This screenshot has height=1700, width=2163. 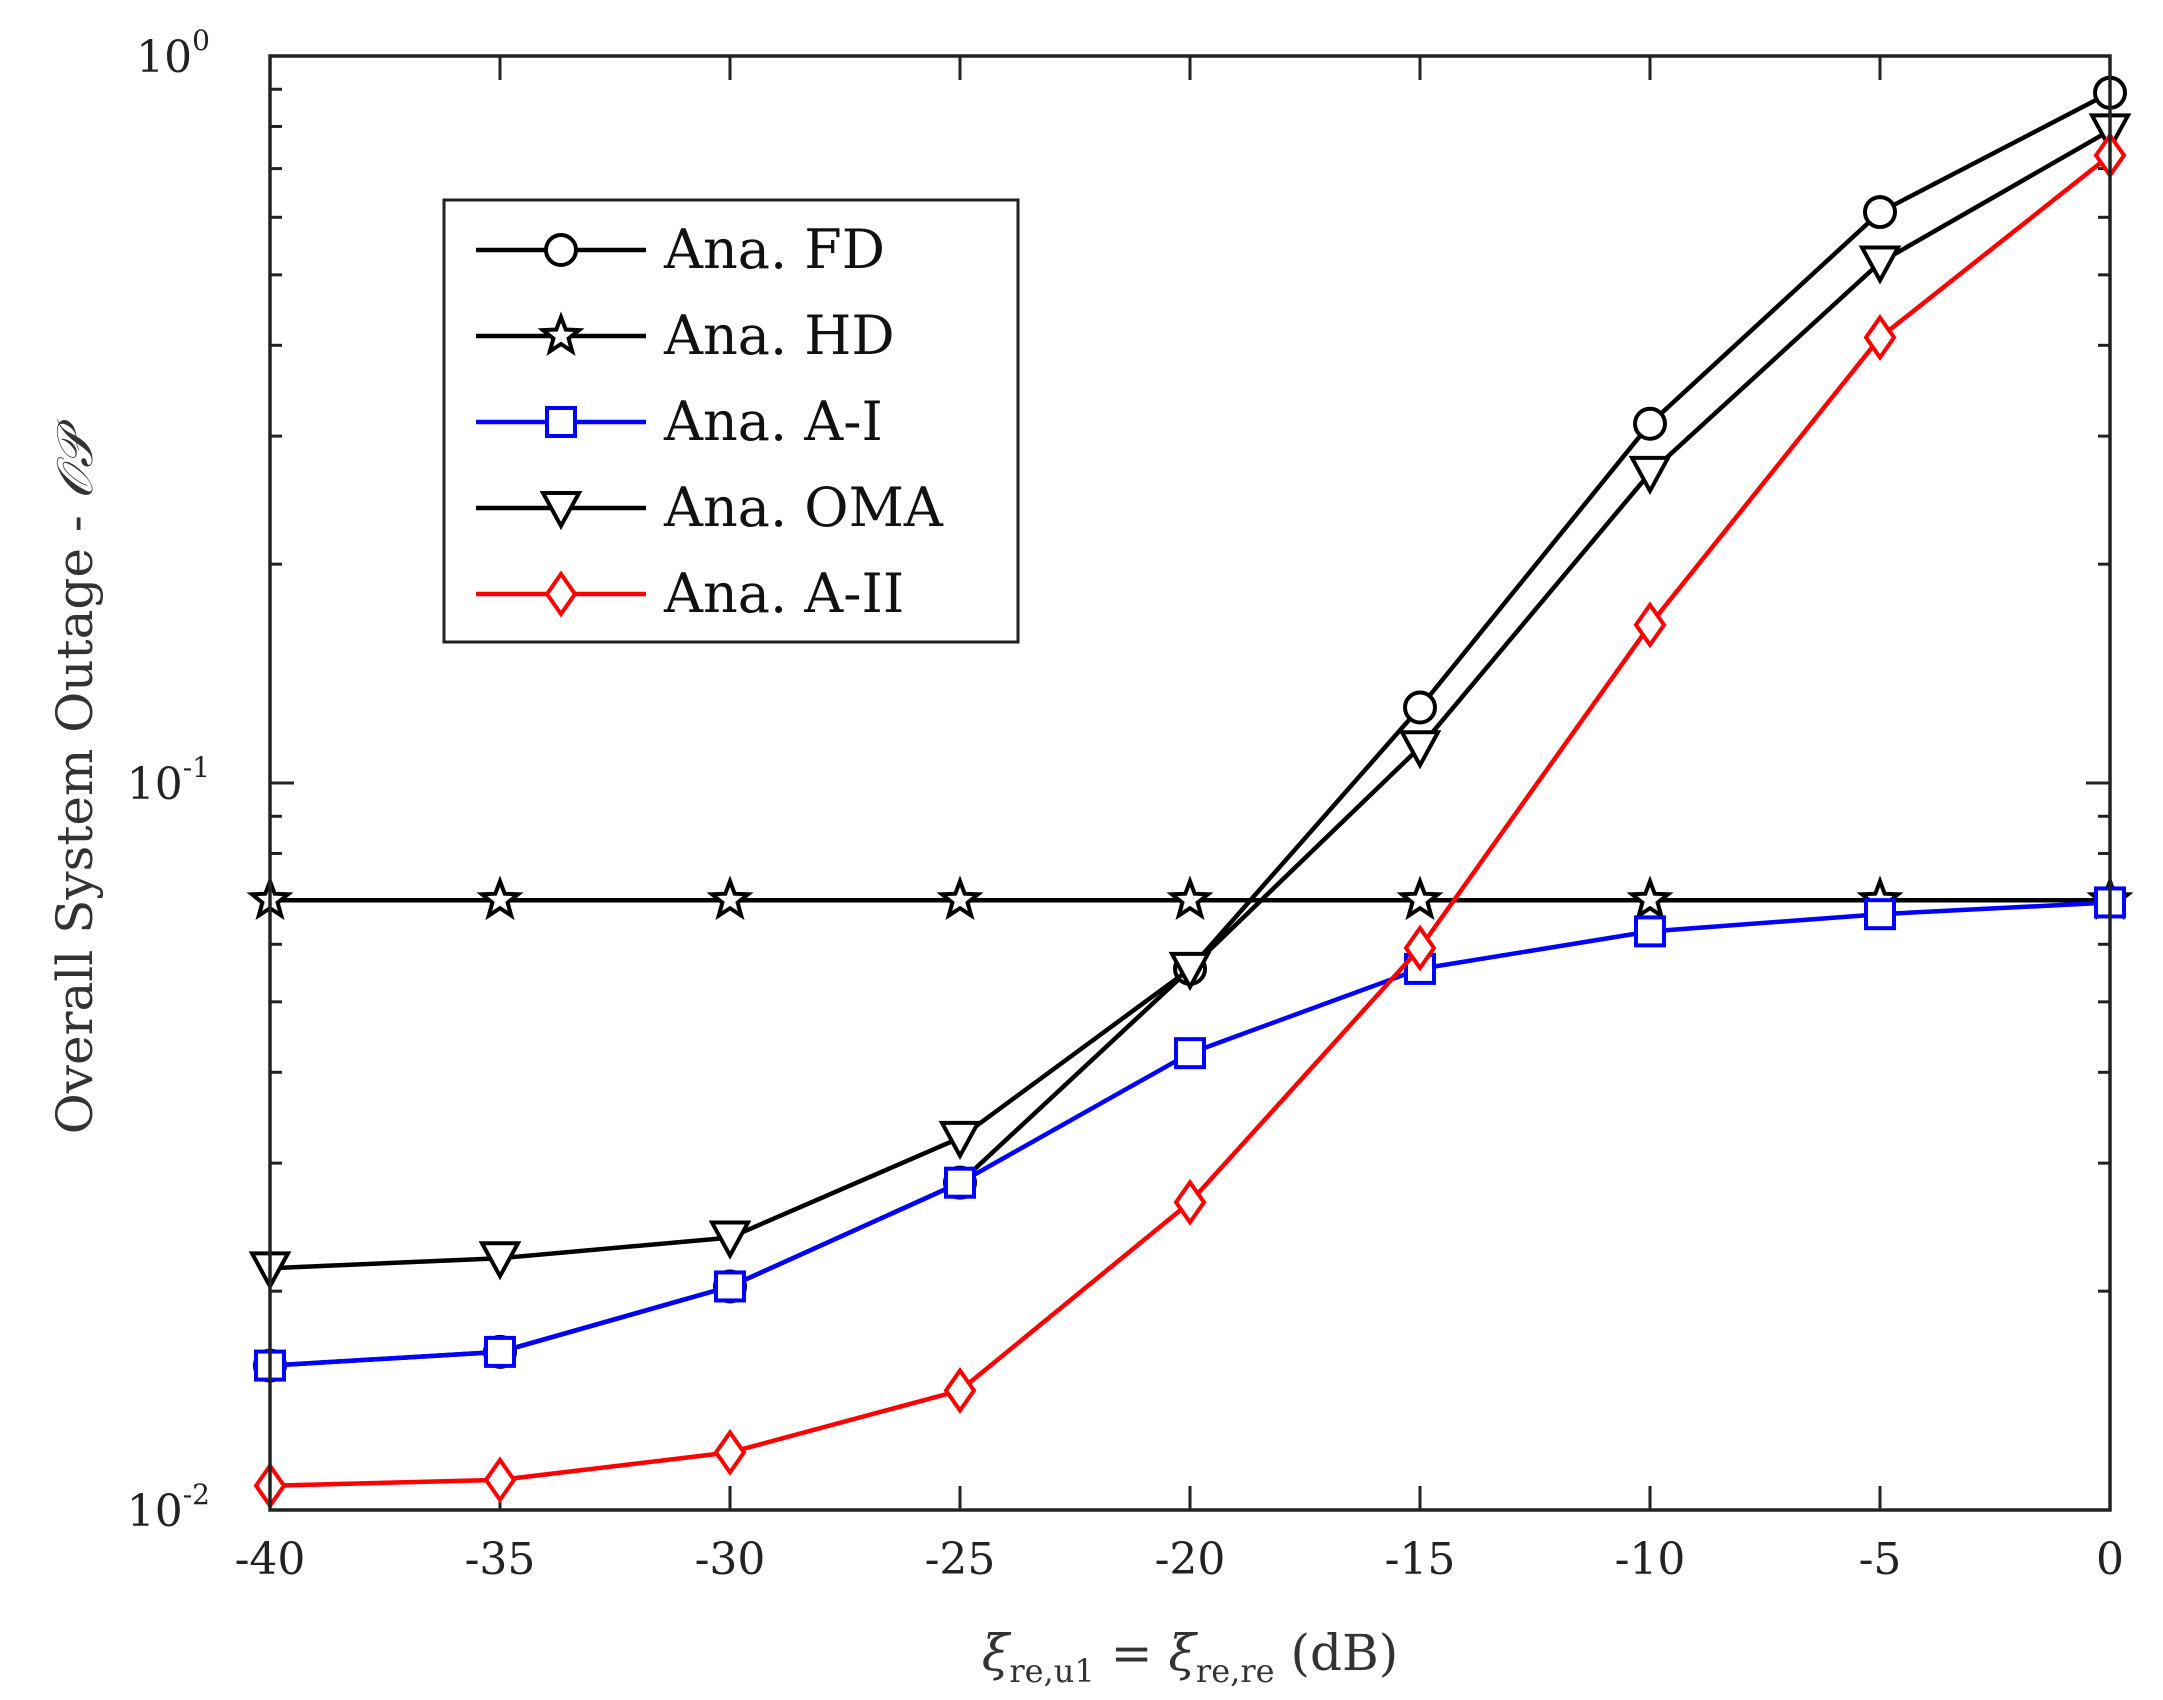 What do you see at coordinates (730, 1559) in the screenshot?
I see `x-tick-label: -30` at bounding box center [730, 1559].